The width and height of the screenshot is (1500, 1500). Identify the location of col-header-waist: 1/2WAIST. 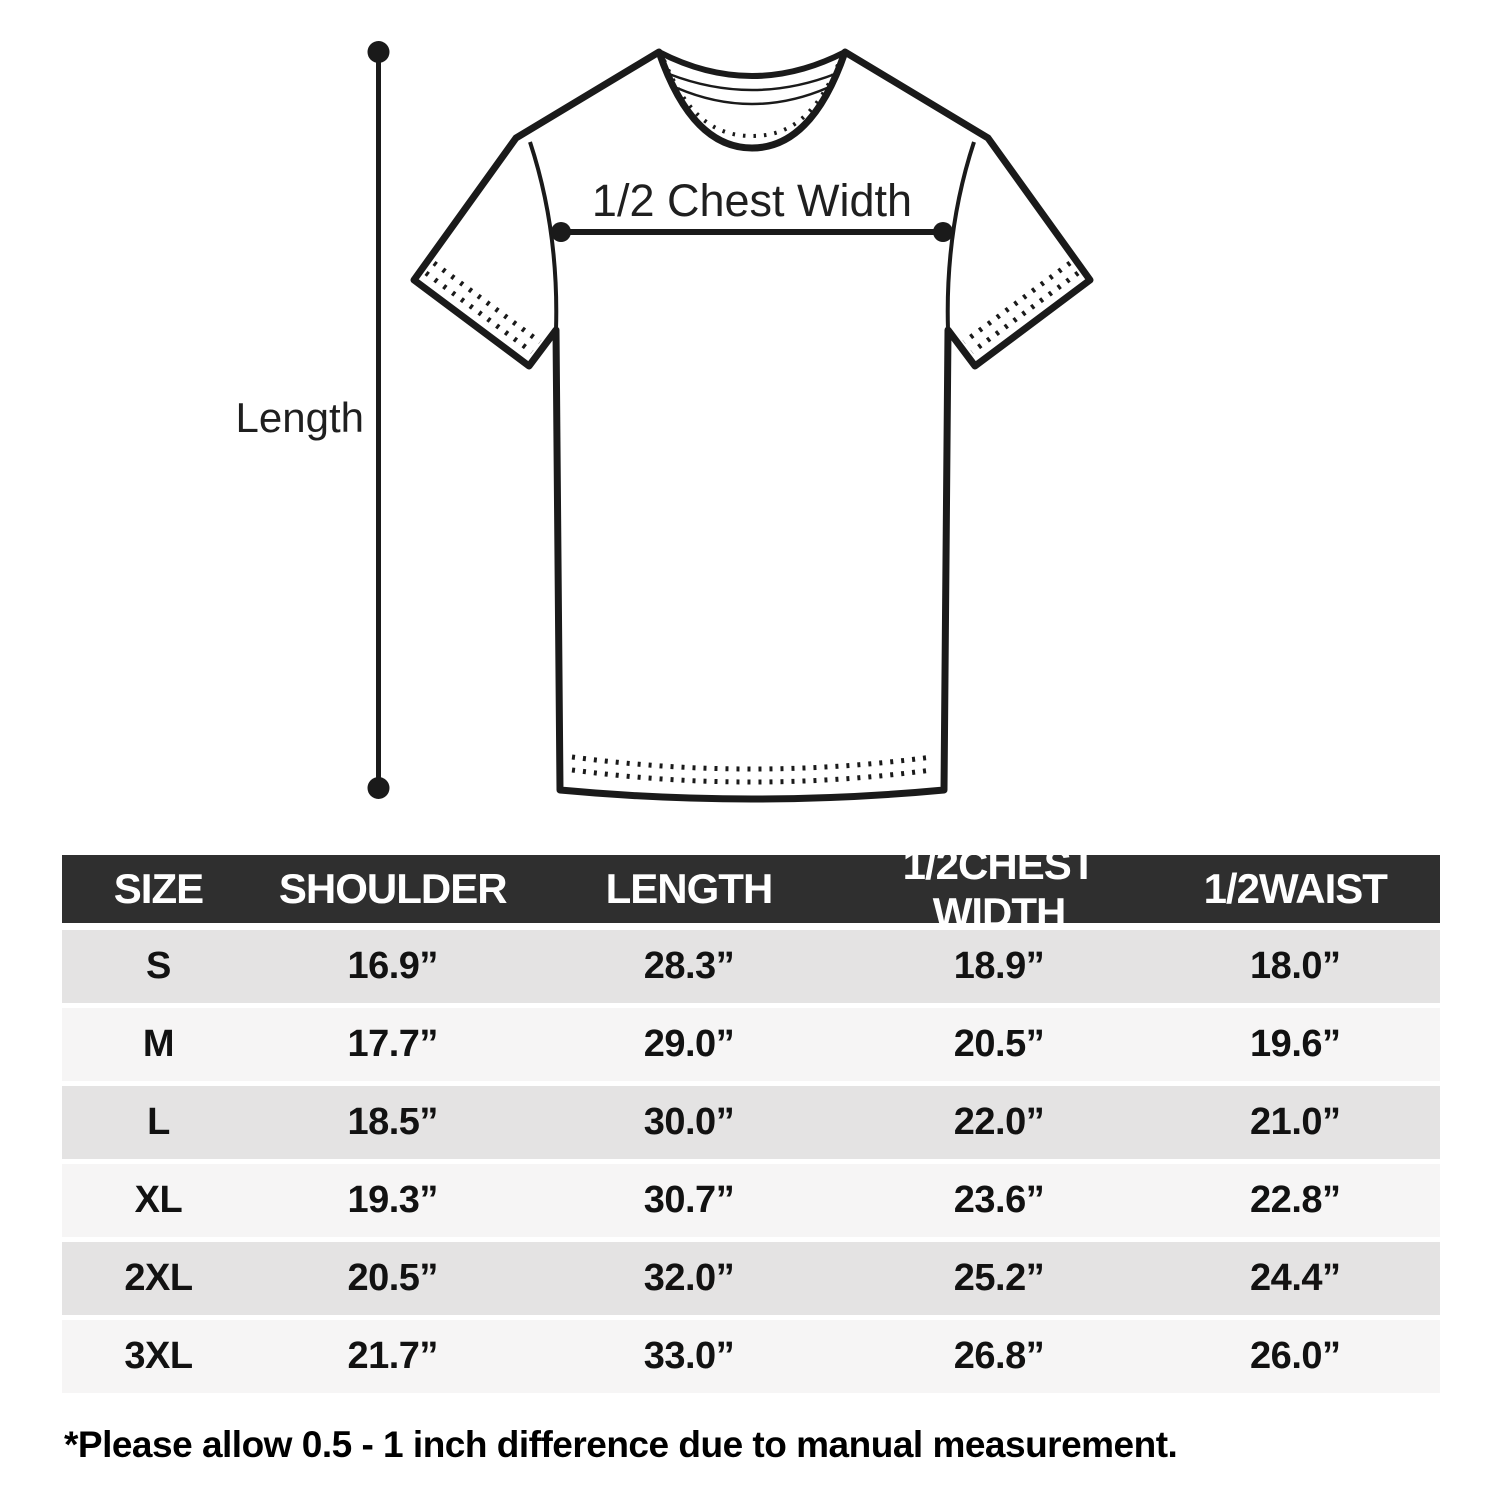
(1295, 888).